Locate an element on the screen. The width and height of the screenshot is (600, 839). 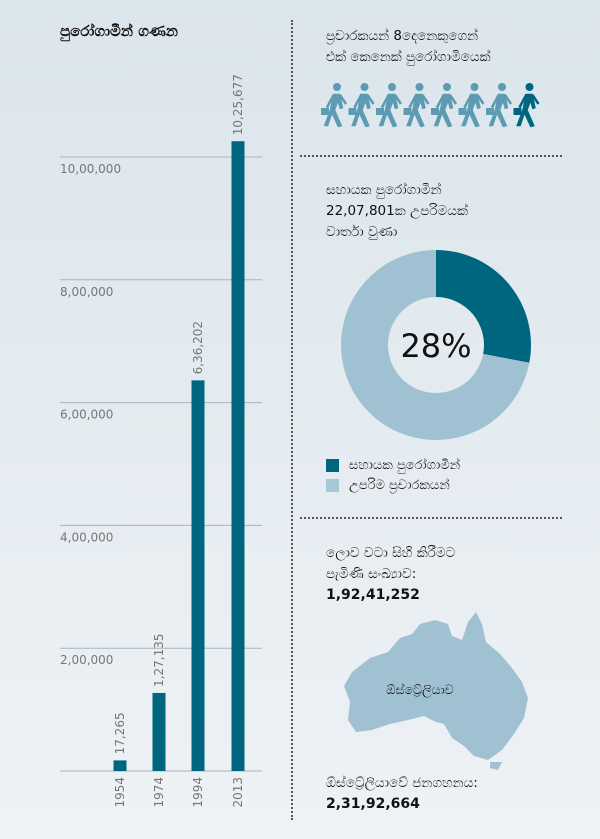
australia-shape is located at coordinates (436, 691).